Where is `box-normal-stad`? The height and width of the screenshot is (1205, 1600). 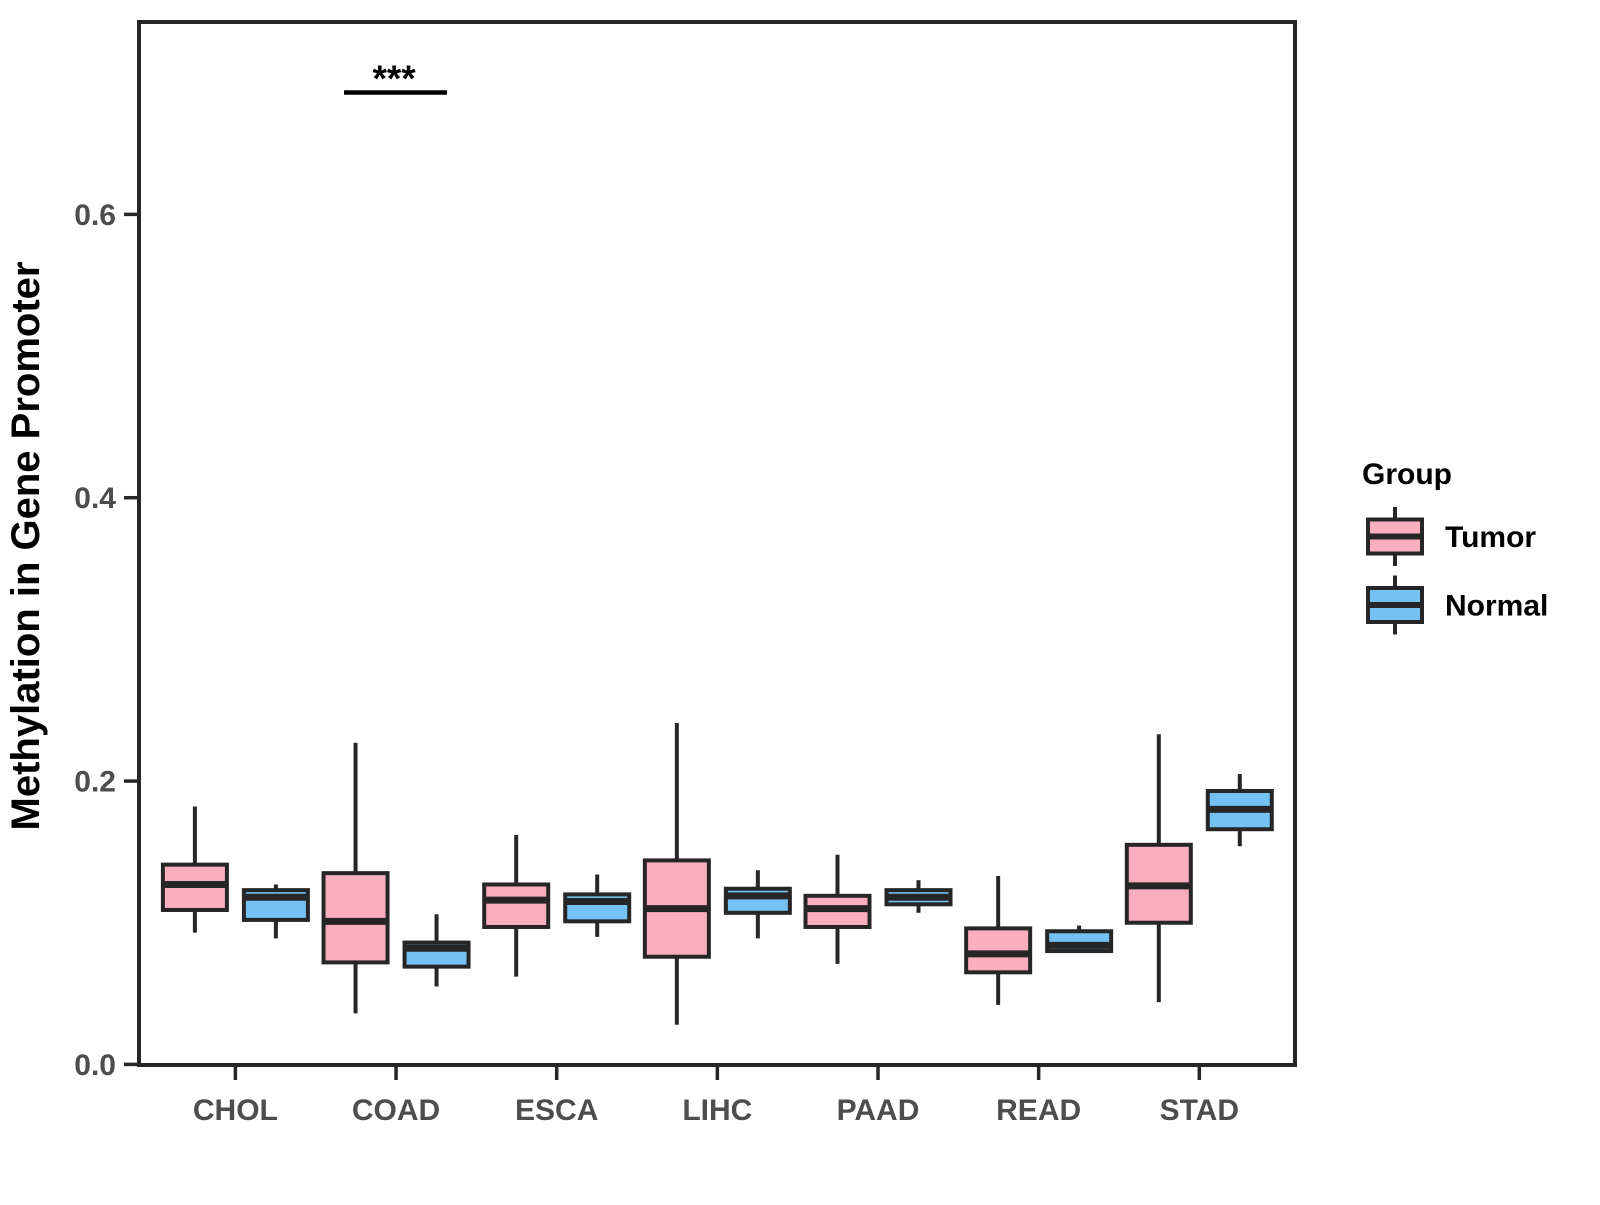 box-normal-stad is located at coordinates (1239, 810).